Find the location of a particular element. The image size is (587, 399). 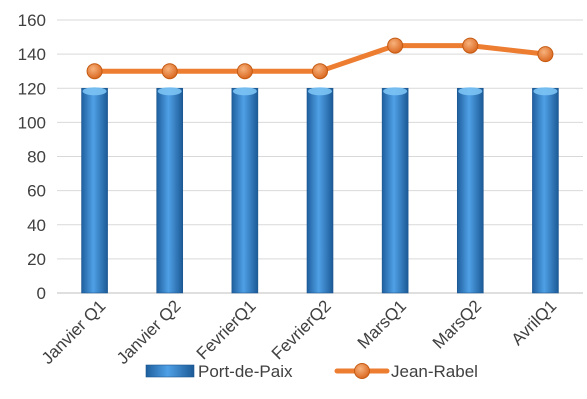

y-tick-label: 100 is located at coordinates (32, 122).